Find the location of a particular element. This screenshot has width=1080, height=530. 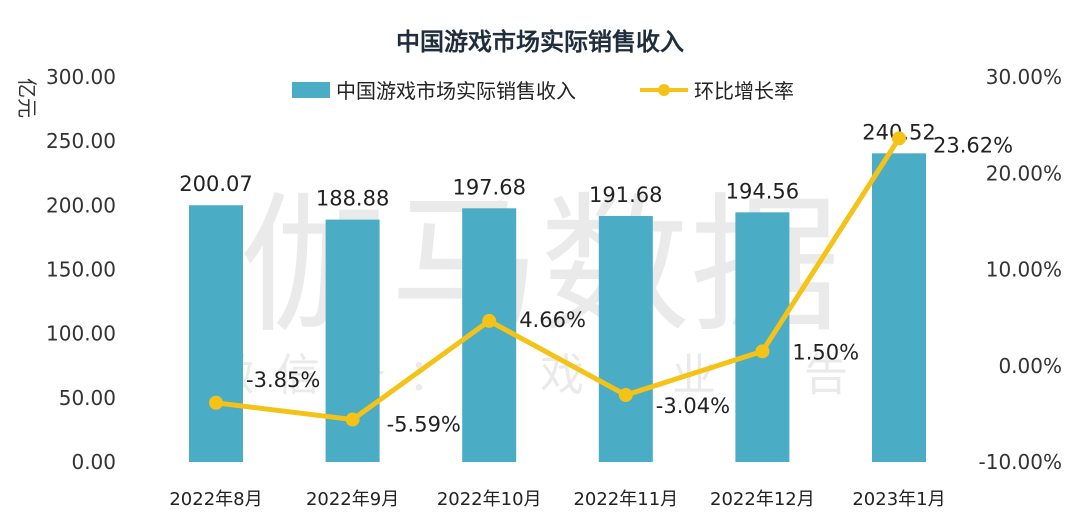

right-tick-label: 20.00% is located at coordinates (1024, 173).